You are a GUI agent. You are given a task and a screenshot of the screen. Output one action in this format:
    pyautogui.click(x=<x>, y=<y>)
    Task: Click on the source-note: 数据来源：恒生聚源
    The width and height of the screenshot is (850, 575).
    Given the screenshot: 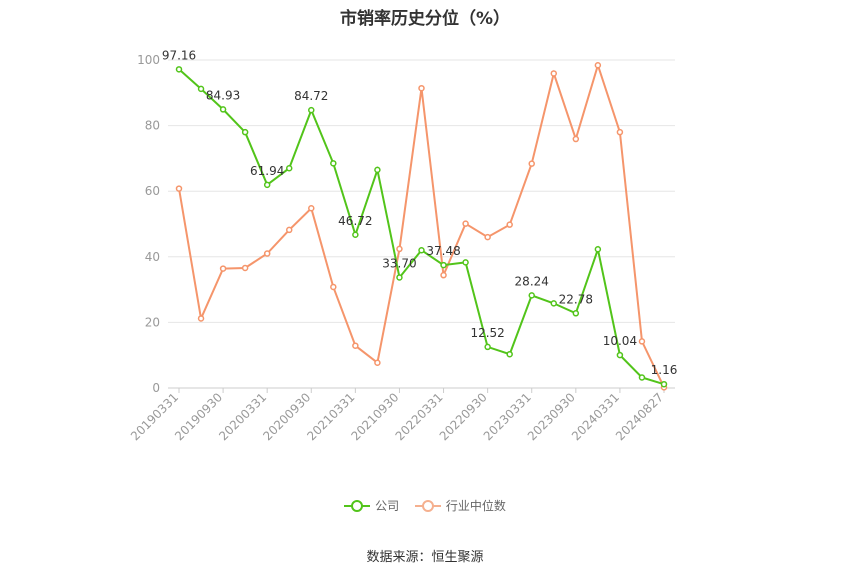 What is the action you would take?
    pyautogui.click(x=425, y=557)
    